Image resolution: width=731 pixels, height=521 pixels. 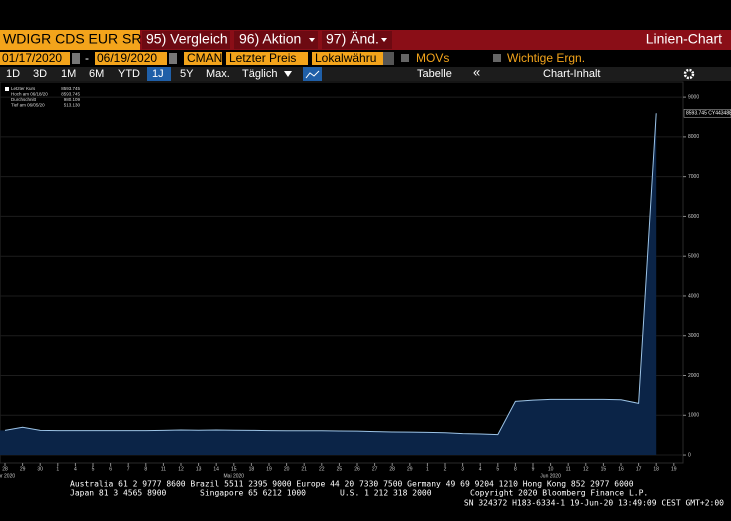 I want to click on table-button: Tabelle, so click(x=434, y=74).